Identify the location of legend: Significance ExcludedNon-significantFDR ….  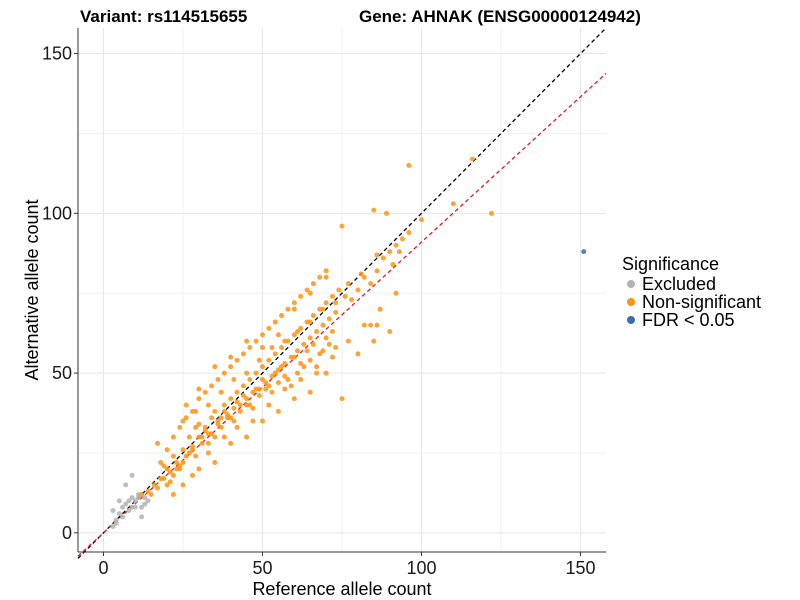
(691, 292).